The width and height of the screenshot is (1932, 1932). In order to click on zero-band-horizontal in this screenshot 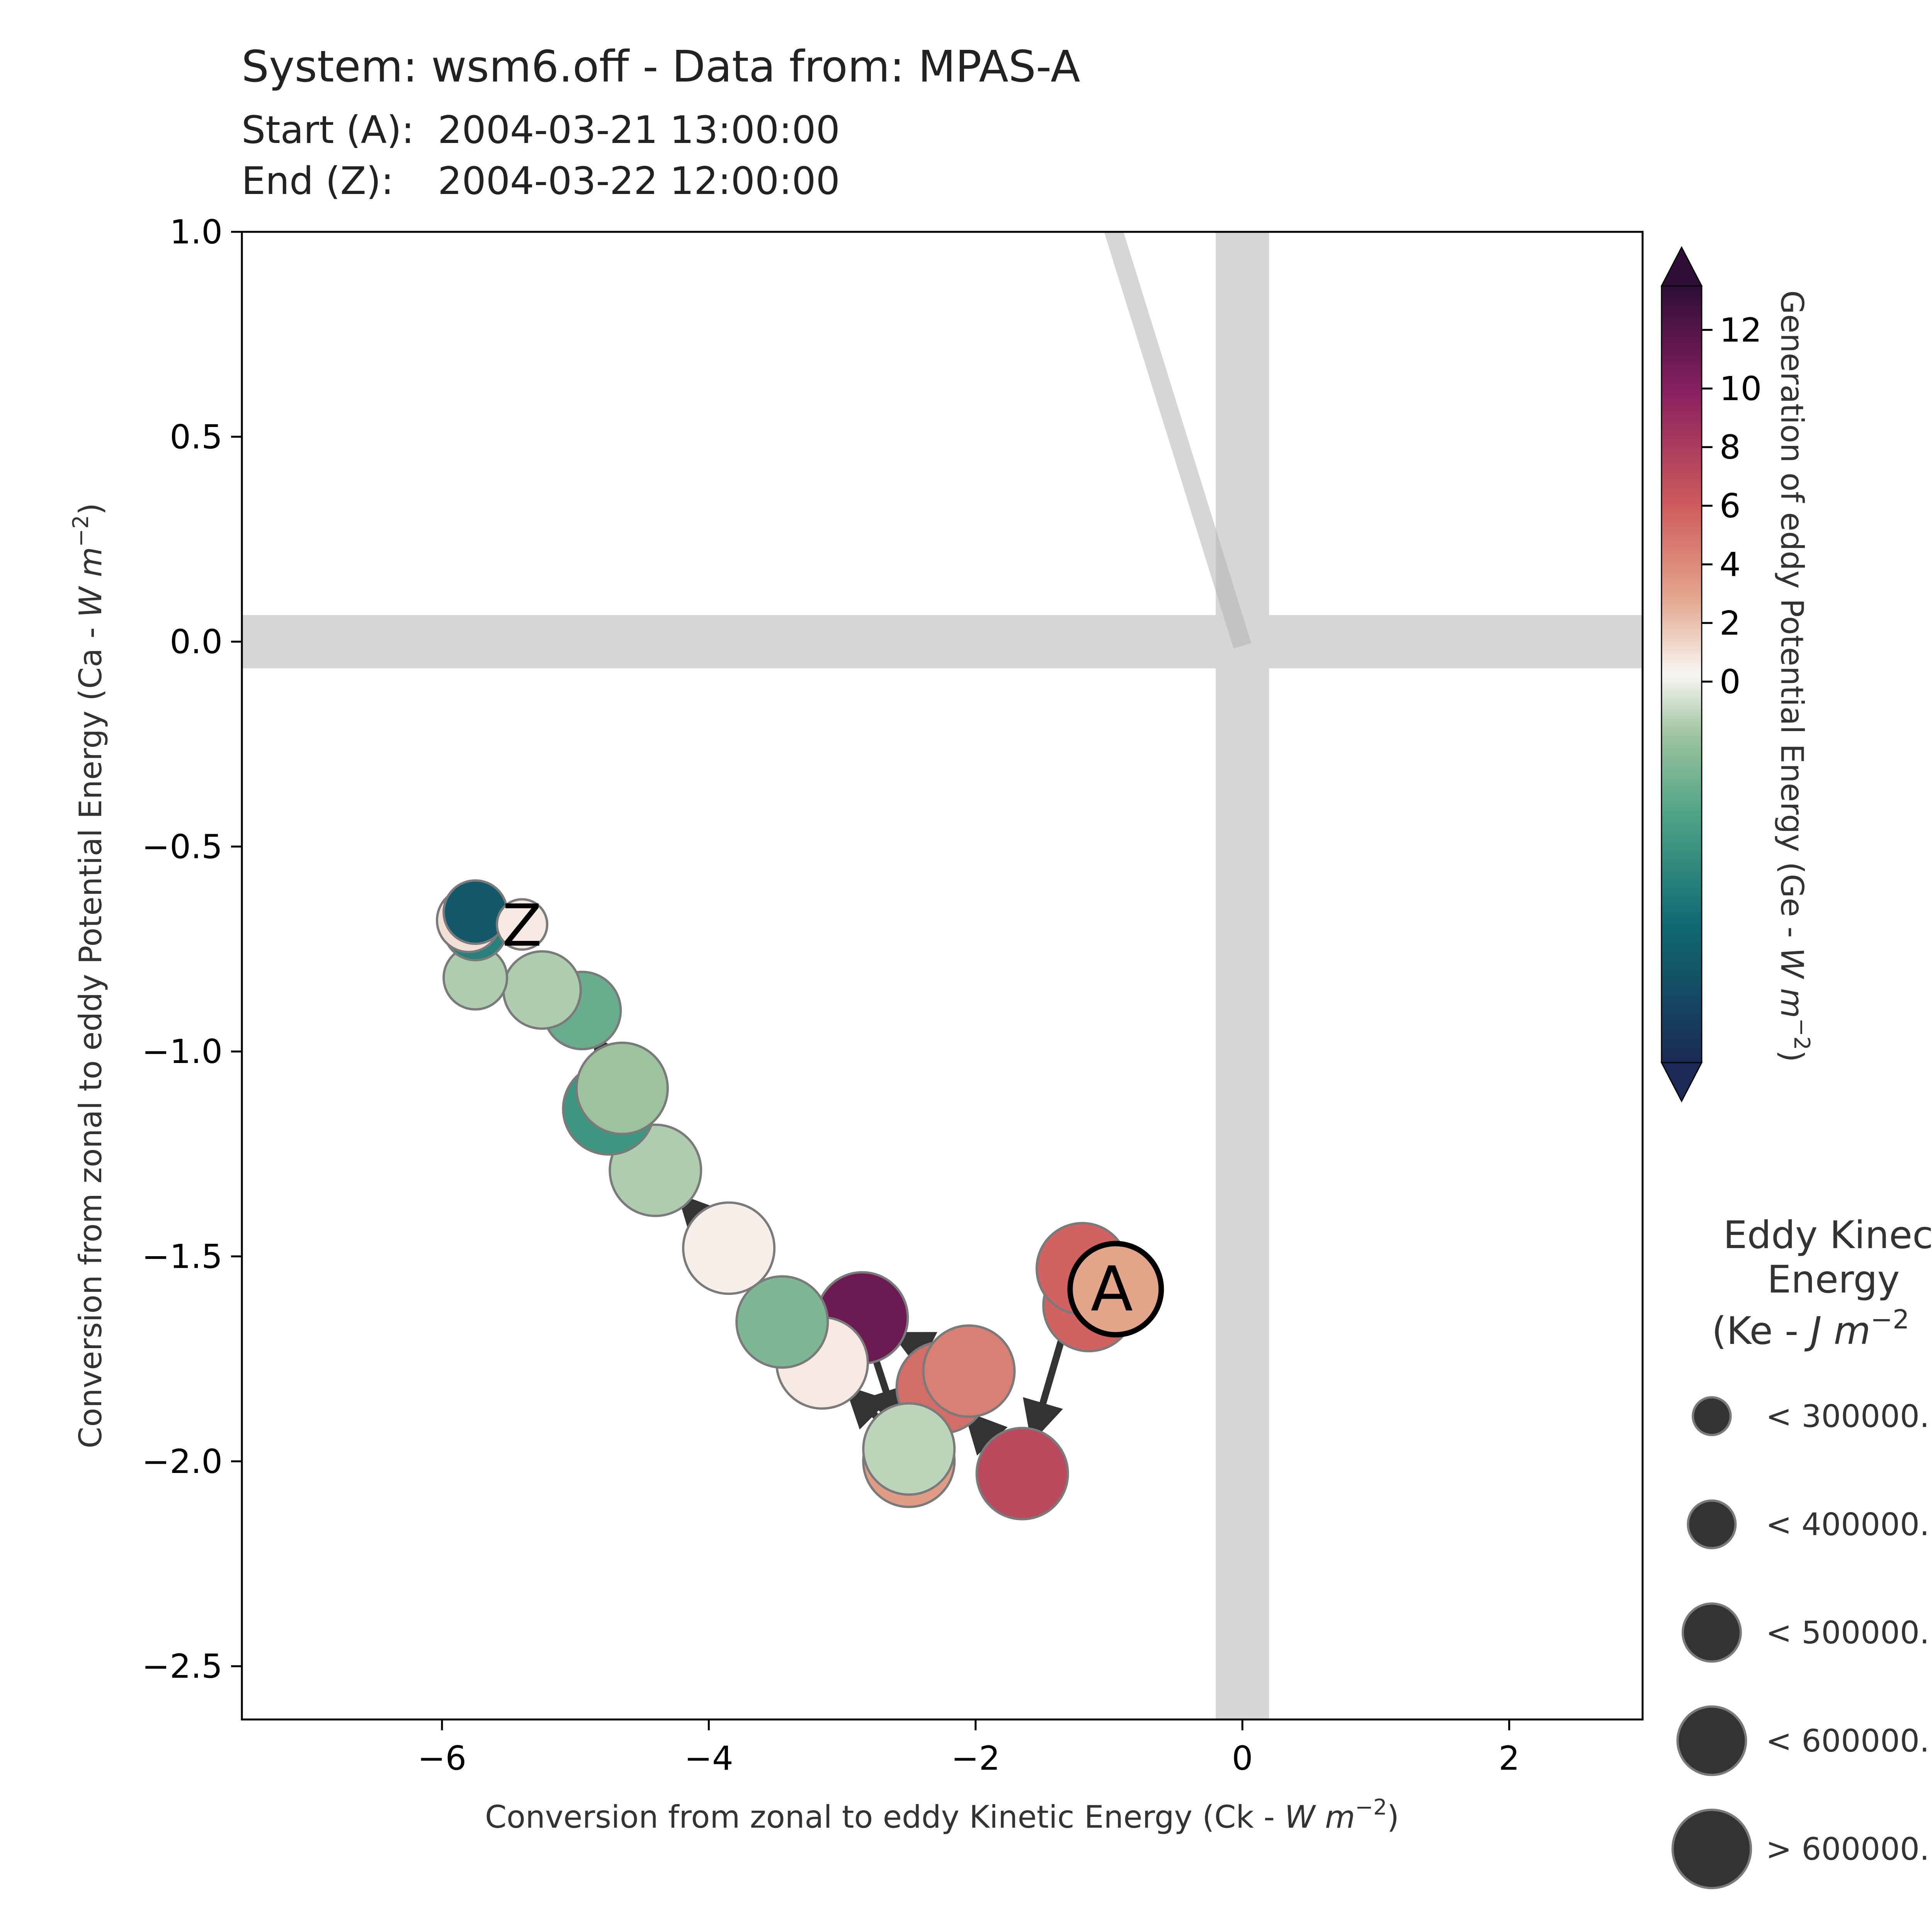, I will do `click(942, 642)`.